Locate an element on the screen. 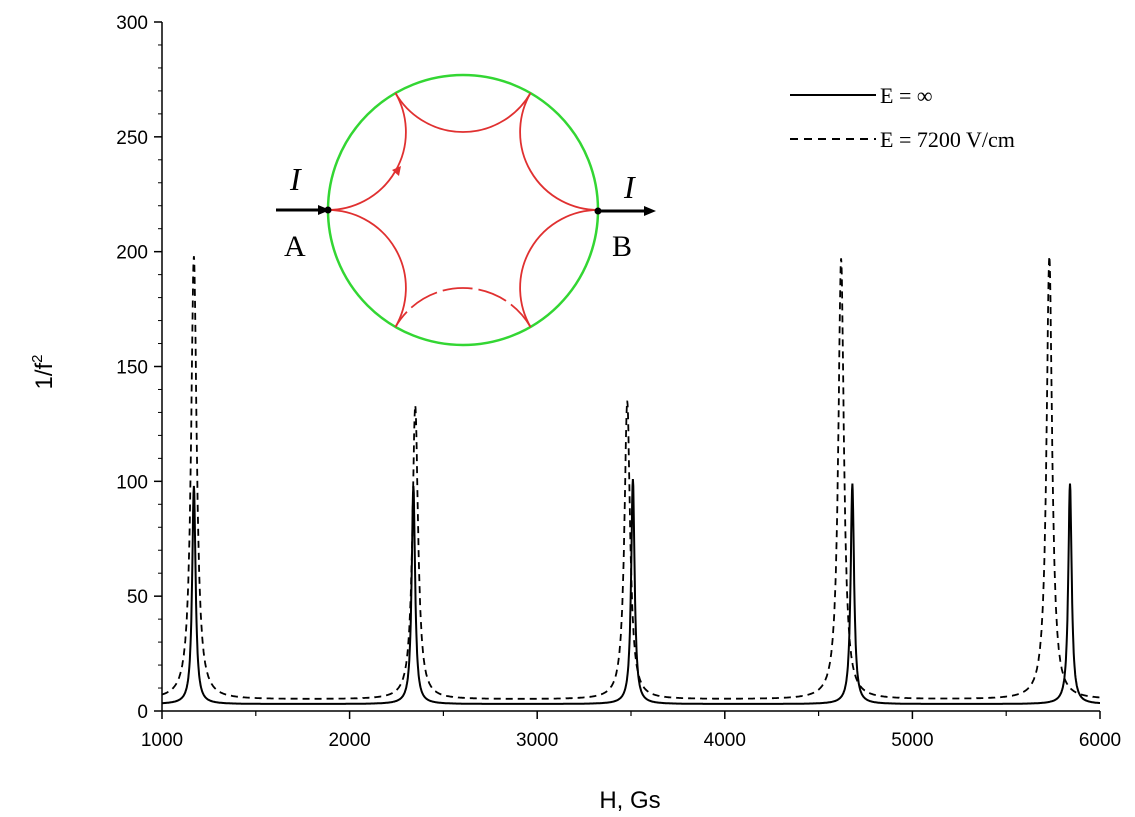 The width and height of the screenshot is (1135, 817). y-tick-label: 0 is located at coordinates (142, 712).